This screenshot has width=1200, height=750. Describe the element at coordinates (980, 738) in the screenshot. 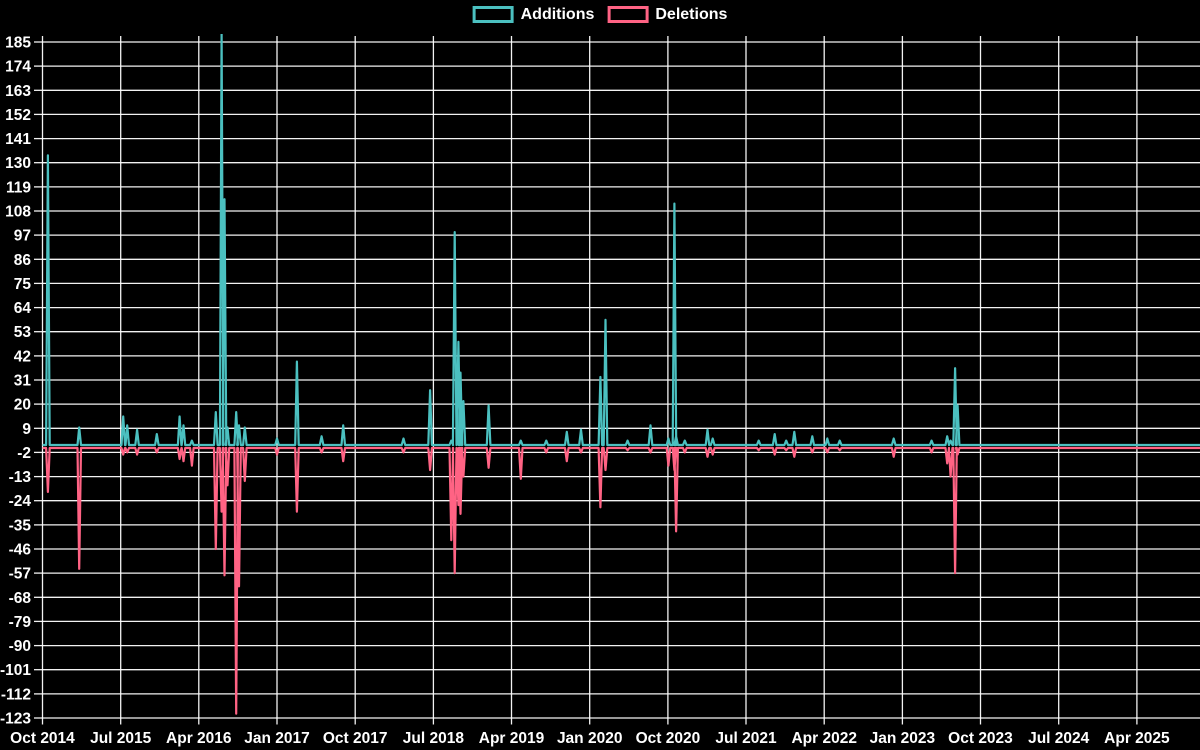

I see `x-tick-label: Oct 2023` at that location.